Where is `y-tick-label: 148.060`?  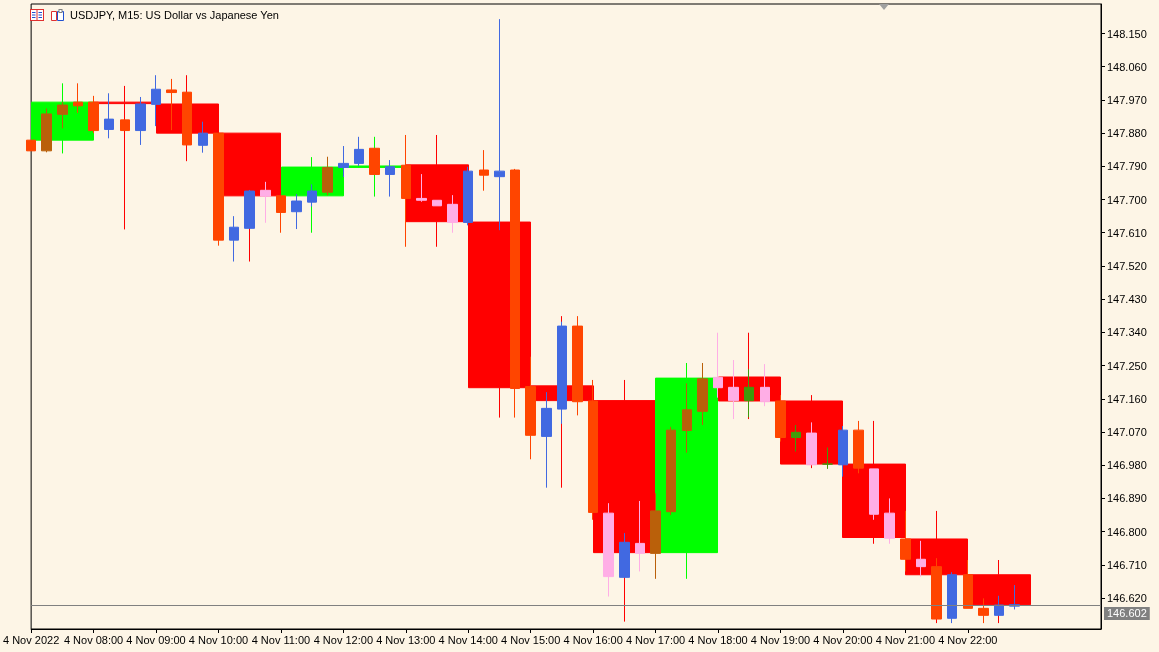
y-tick-label: 148.060 is located at coordinates (1127, 66).